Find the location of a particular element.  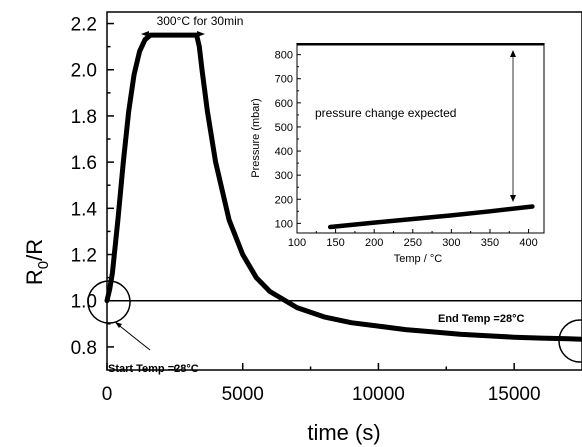

annotation-hold-label: 300°C for 30min is located at coordinates (200, 21).